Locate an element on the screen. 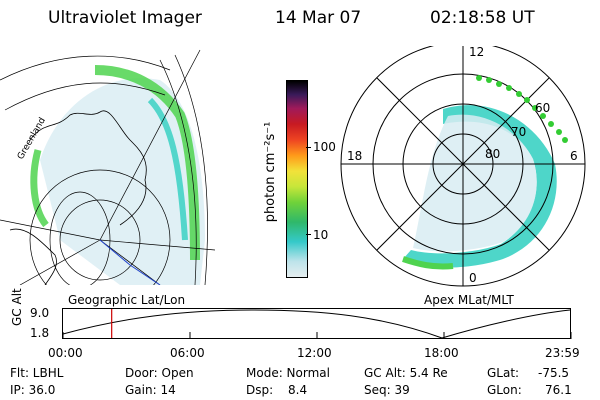 This screenshot has width=600, height=400. info-glon-value: 76.1 is located at coordinates (558, 390).